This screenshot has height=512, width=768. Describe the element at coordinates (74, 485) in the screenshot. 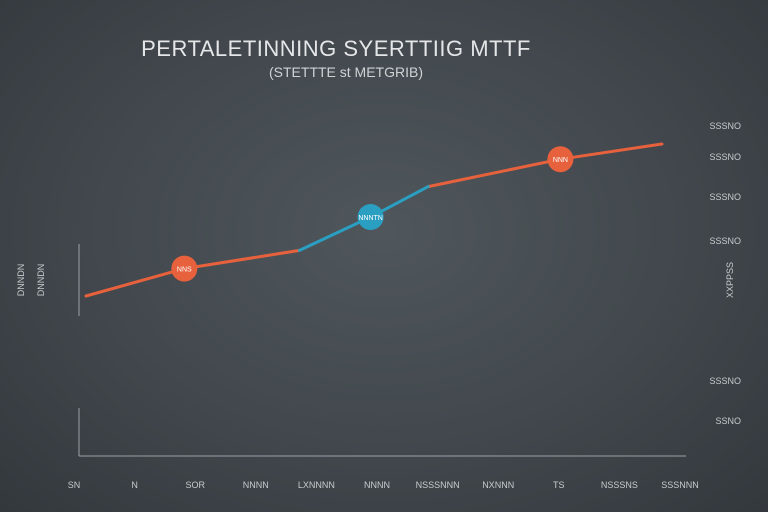

I see `x-tick-label: SN` at that location.